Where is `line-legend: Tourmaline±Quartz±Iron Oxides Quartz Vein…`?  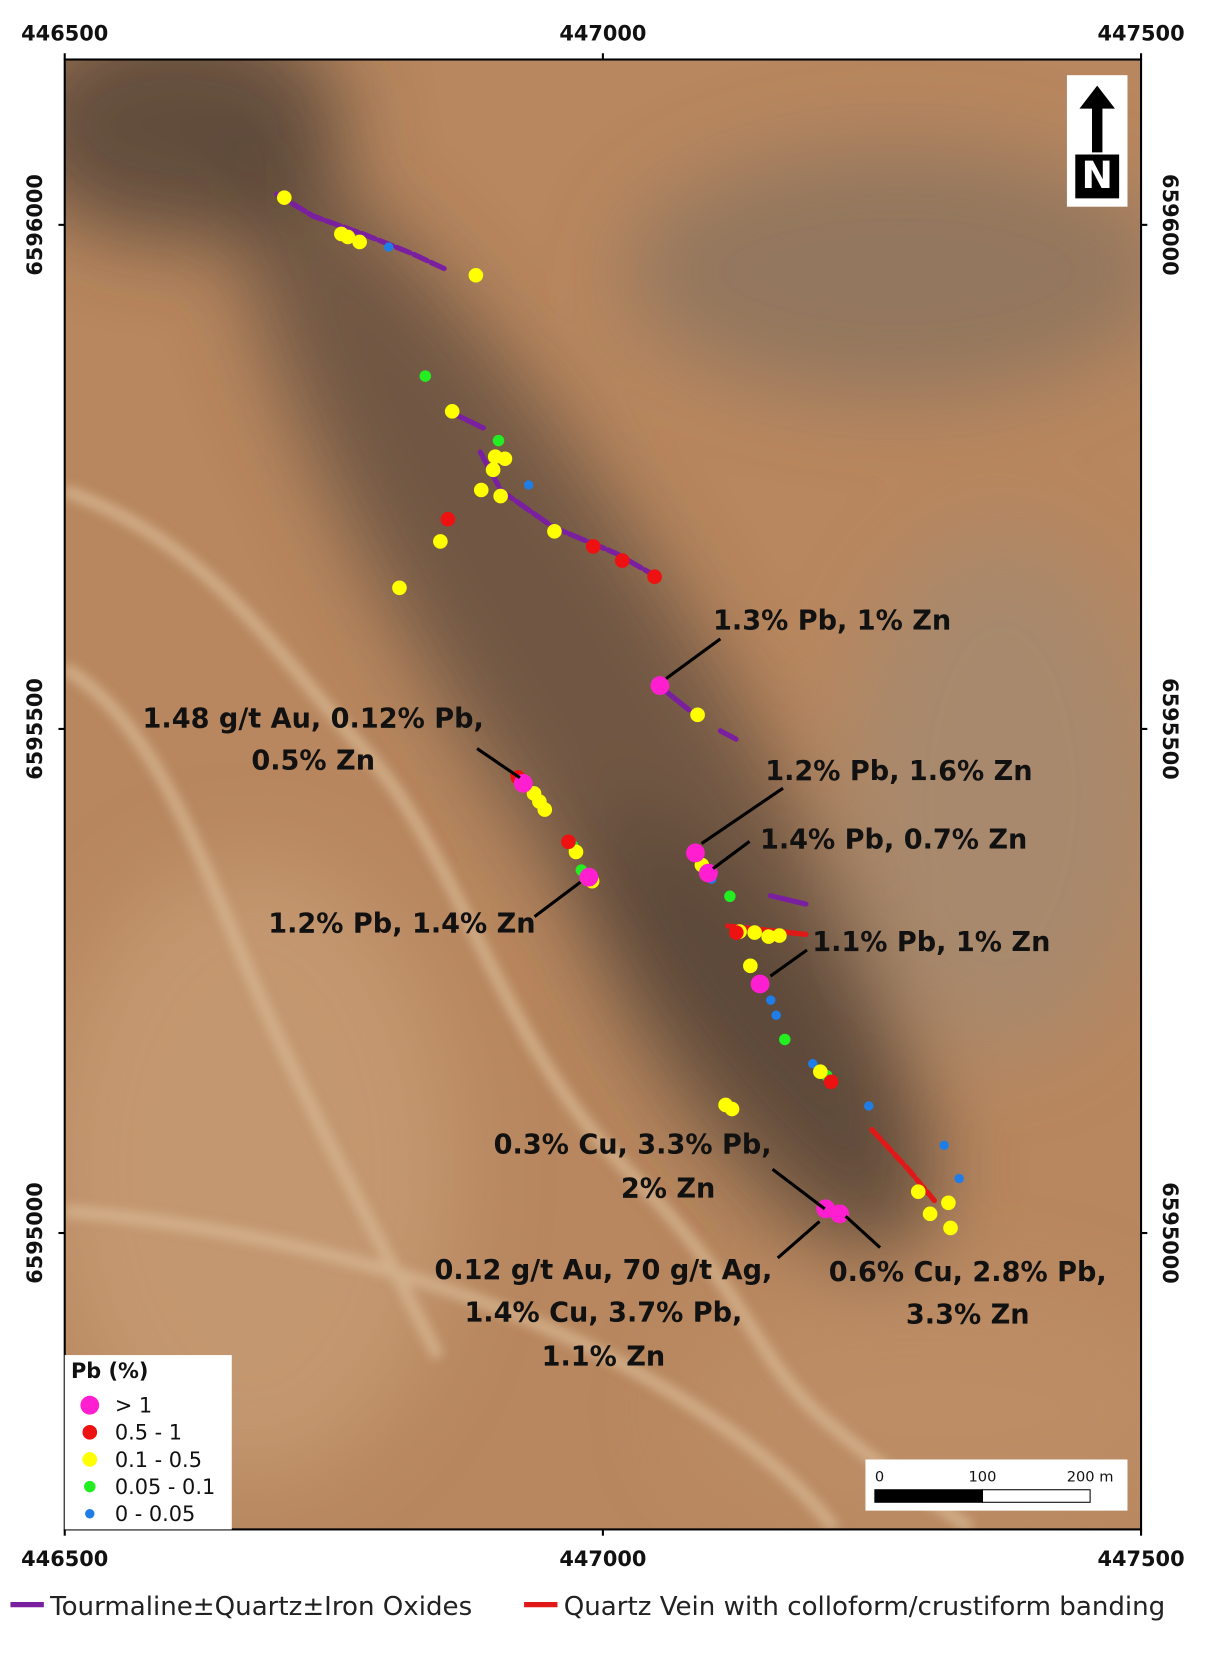 line-legend: Tourmaline±Quartz±Iron Oxides Quartz Vein… is located at coordinates (587, 1607).